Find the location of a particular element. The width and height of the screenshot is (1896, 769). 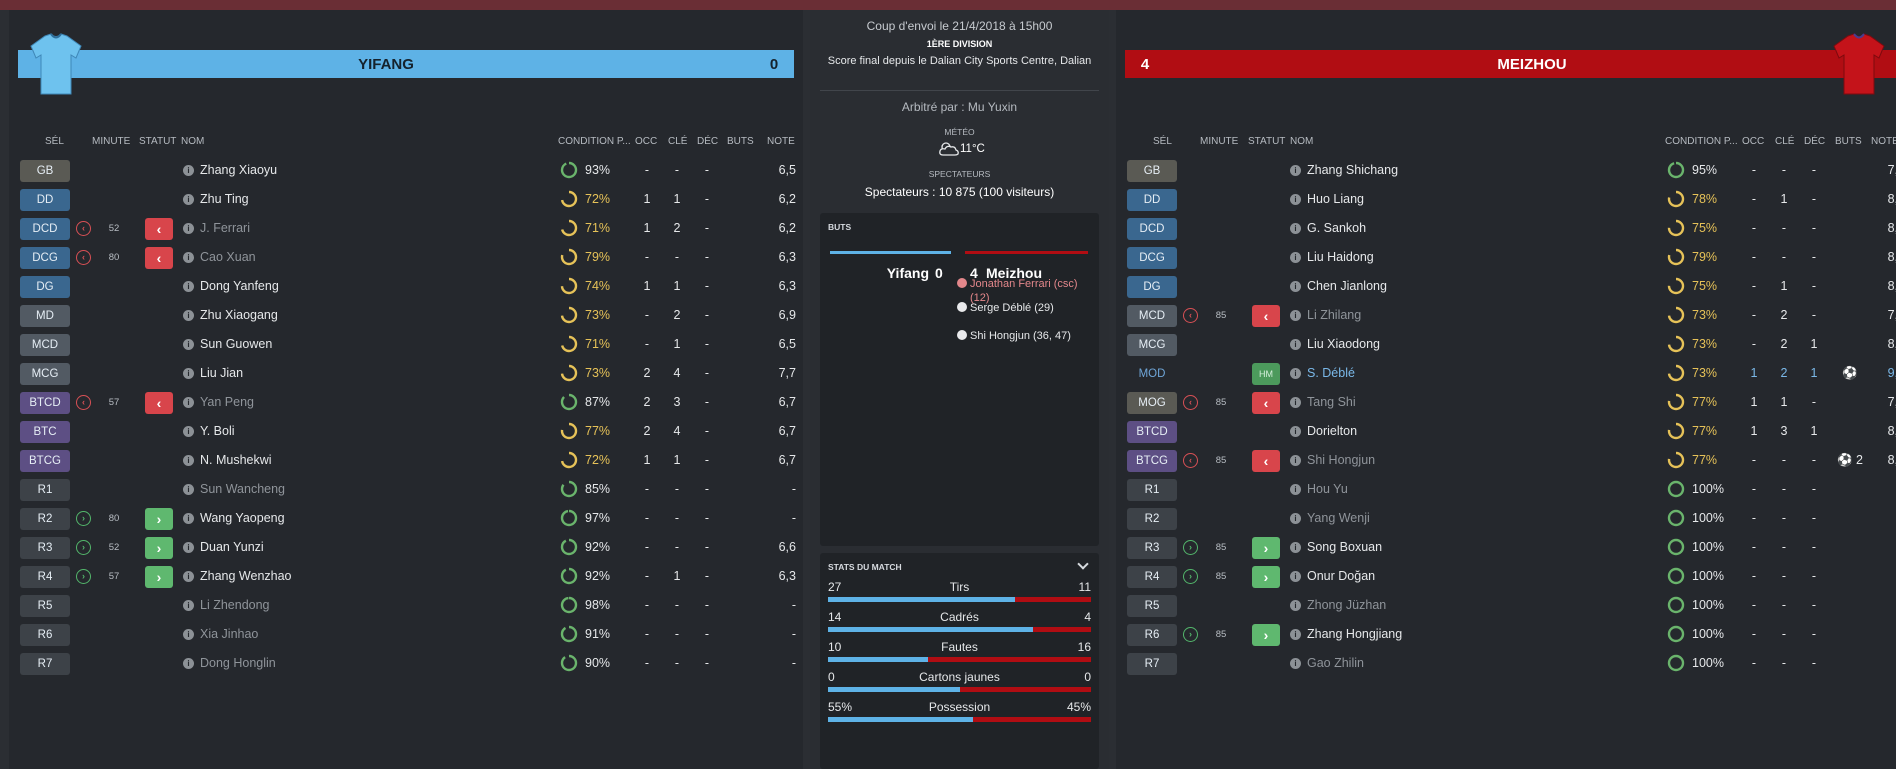

player-name: Hou Yu is located at coordinates (1327, 489).